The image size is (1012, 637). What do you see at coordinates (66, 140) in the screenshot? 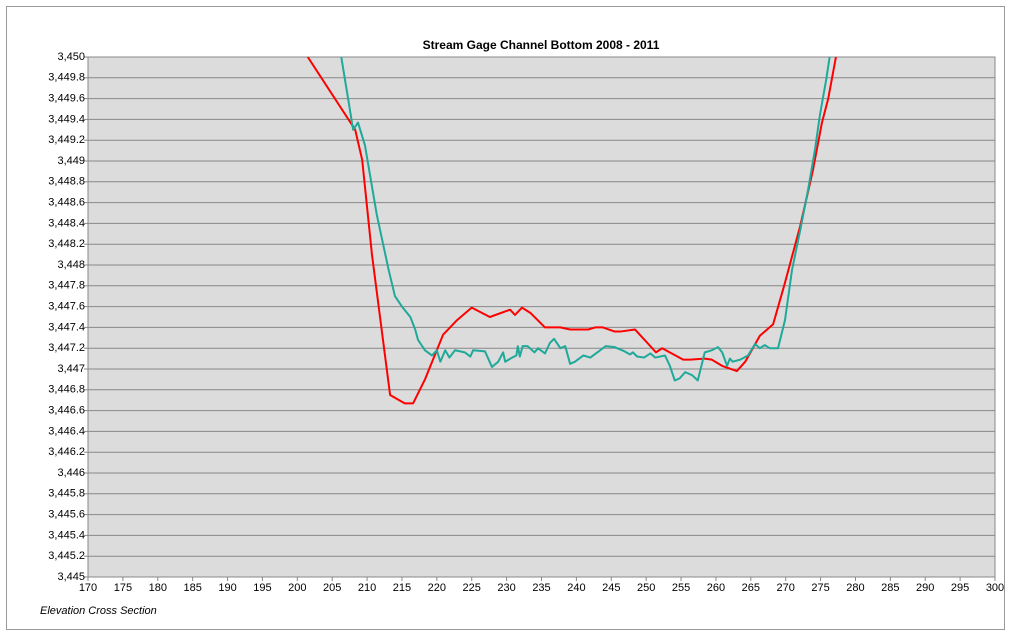
I see `y-tick-label: 3,449.2` at bounding box center [66, 140].